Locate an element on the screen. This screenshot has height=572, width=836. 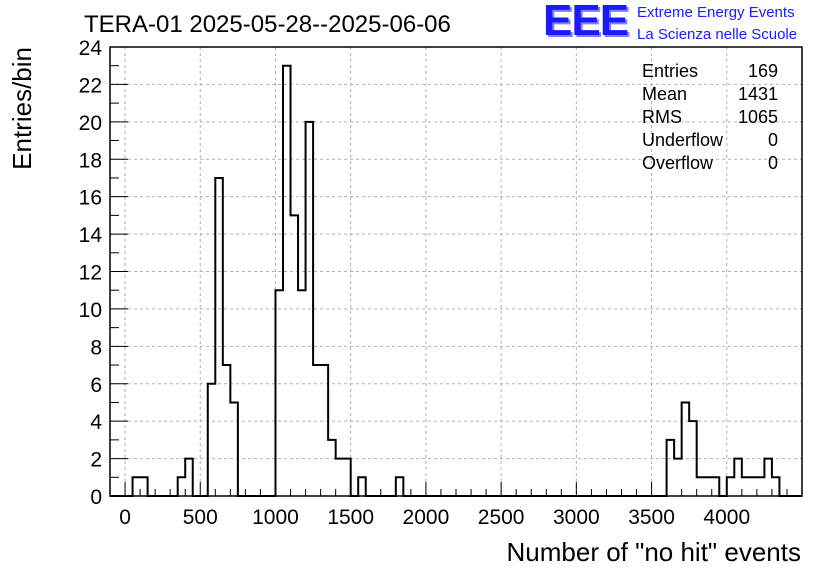
stats-label: RMS is located at coordinates (662, 117).